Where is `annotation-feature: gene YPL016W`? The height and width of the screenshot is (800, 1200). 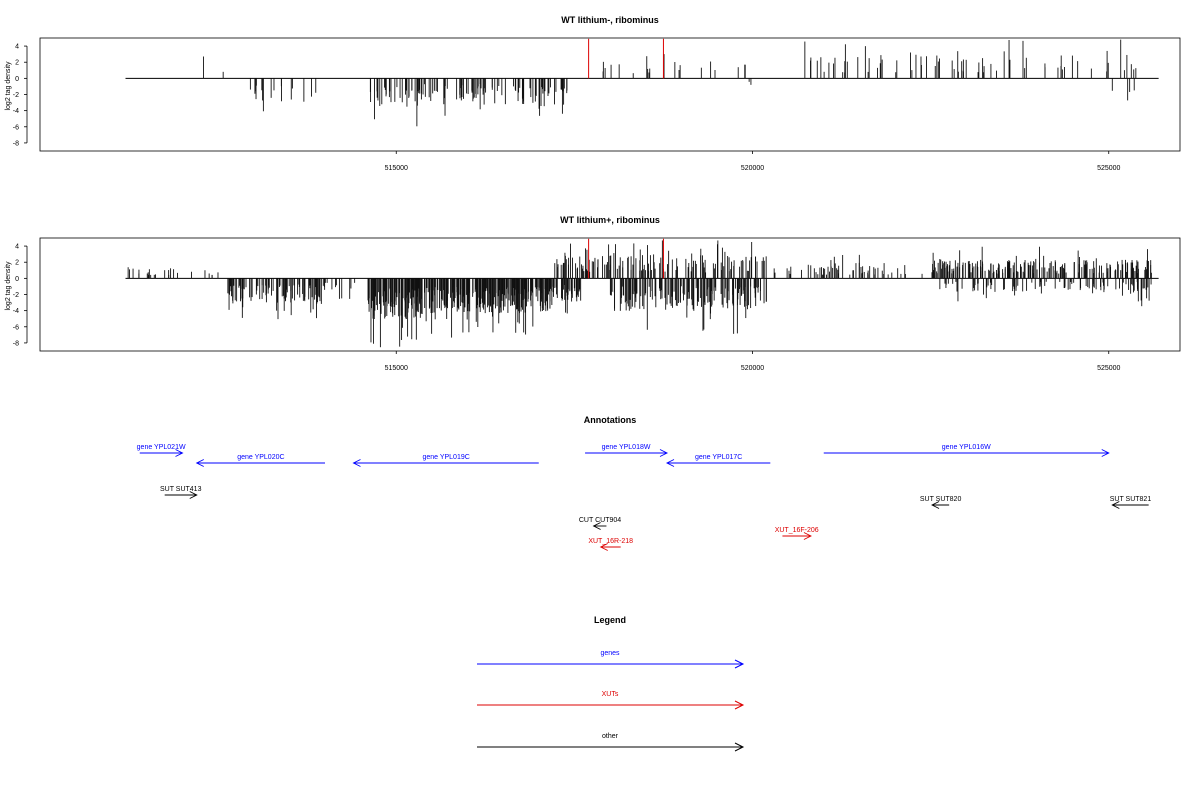 annotation-feature: gene YPL016W is located at coordinates (966, 450).